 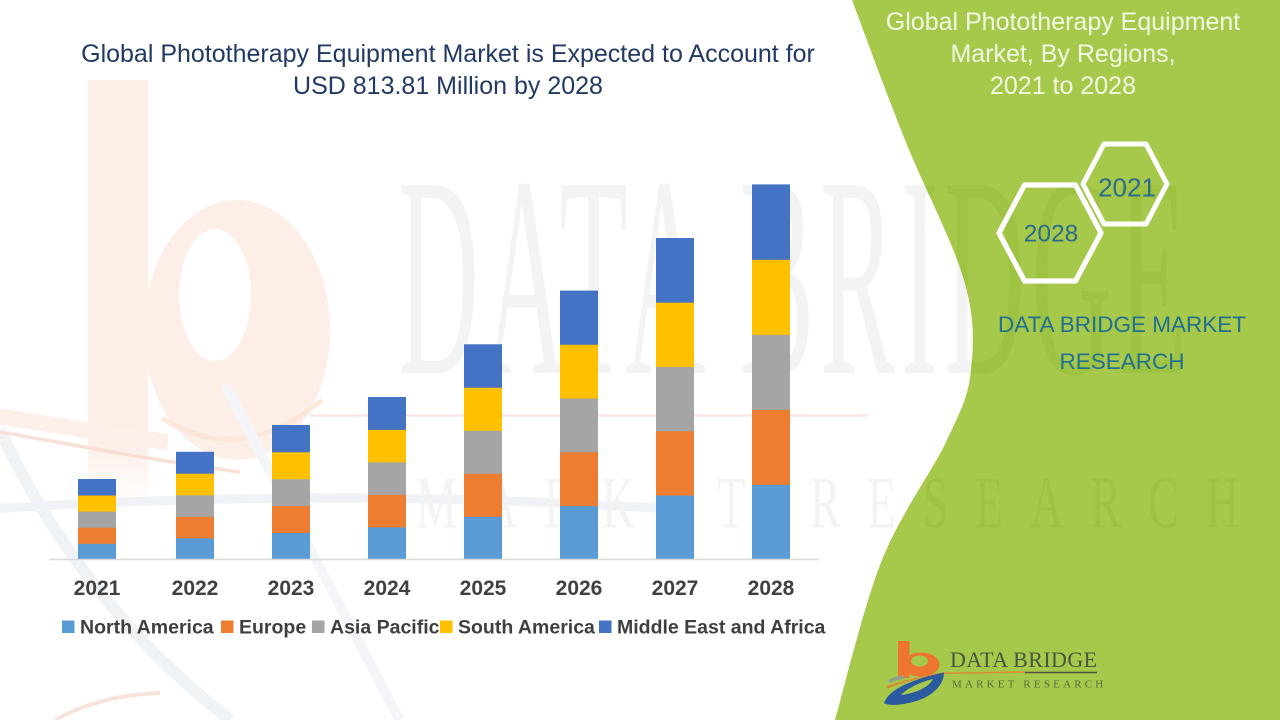 I want to click on svg-text: DATA BRIDGE, so click(x=1023, y=659).